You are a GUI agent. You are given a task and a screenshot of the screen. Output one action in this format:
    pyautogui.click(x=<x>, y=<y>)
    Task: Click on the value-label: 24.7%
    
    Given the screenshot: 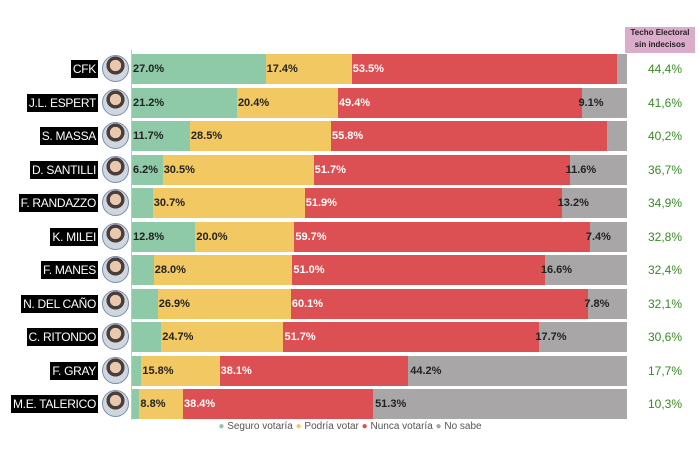 What is the action you would take?
    pyautogui.click(x=178, y=337)
    